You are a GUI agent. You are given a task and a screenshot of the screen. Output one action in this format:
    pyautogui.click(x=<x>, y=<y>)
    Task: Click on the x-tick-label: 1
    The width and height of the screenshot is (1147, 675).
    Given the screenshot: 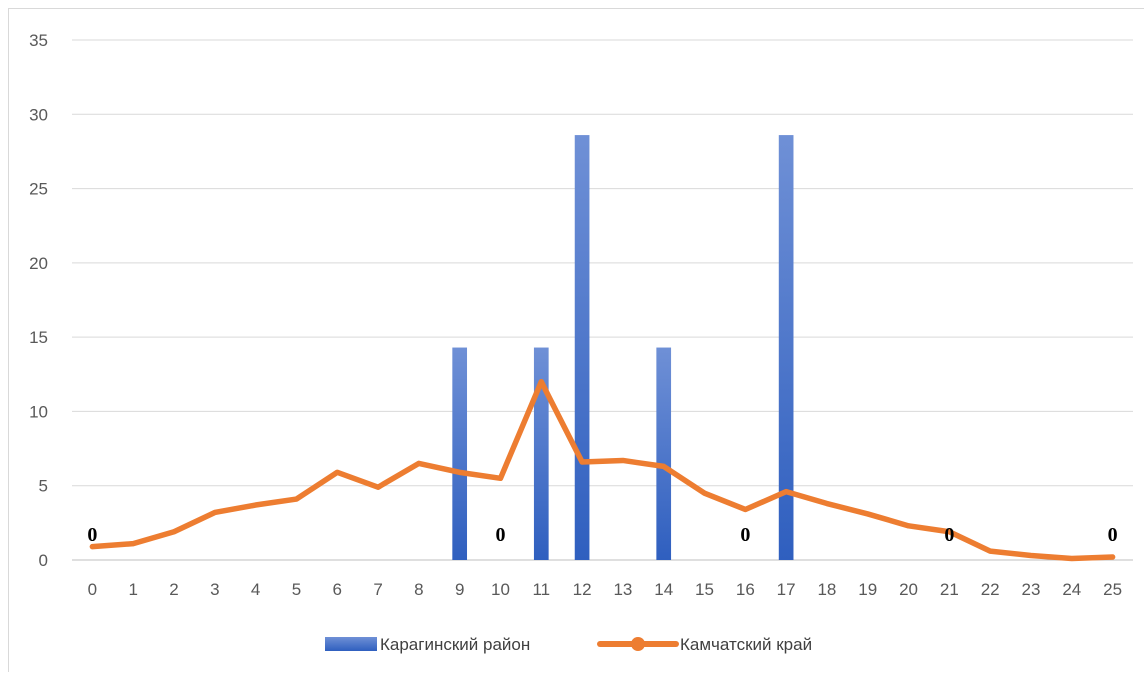 What is the action you would take?
    pyautogui.click(x=132, y=589)
    